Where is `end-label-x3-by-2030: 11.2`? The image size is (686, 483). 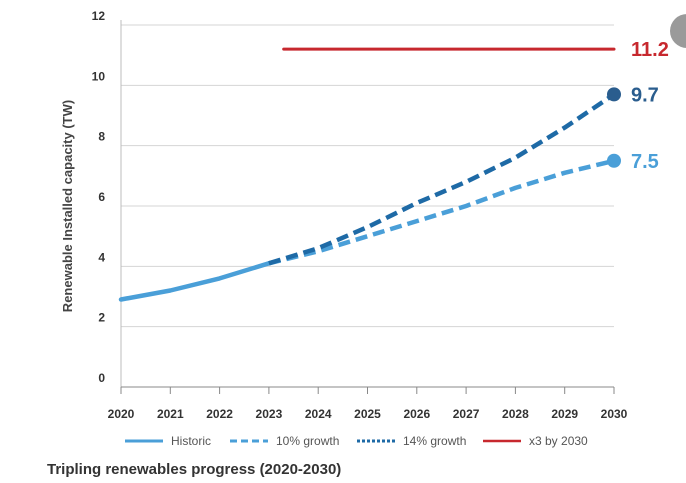 end-label-x3-by-2030: 11.2 is located at coordinates (650, 50).